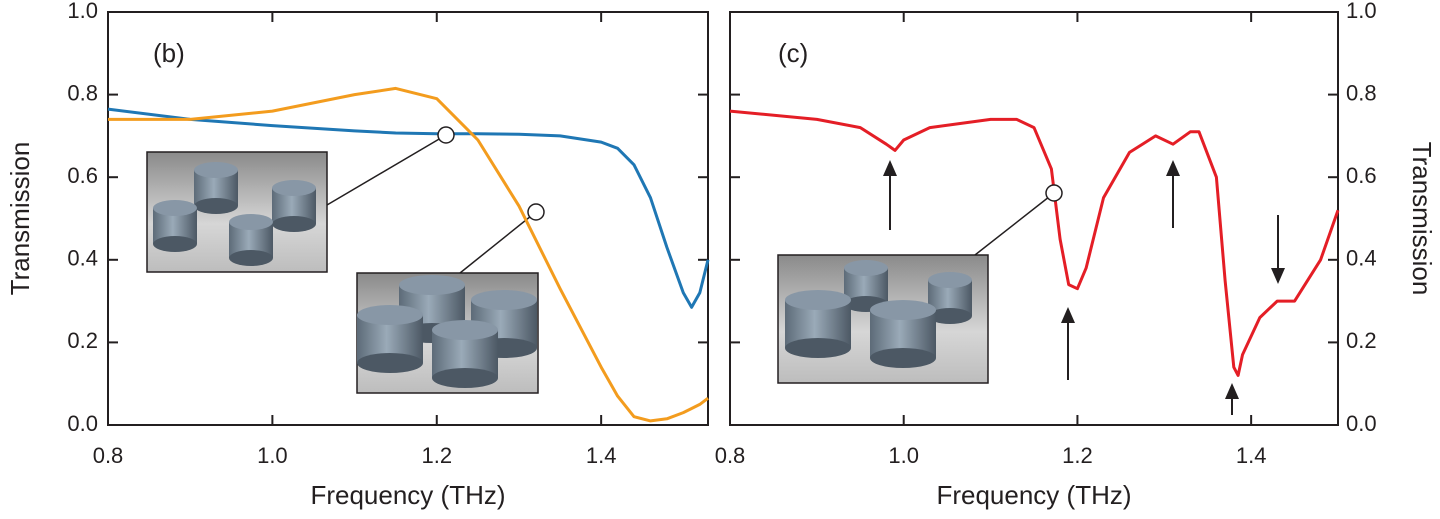  Describe the element at coordinates (447, 302) in the screenshot. I see `inset-mid` at that location.